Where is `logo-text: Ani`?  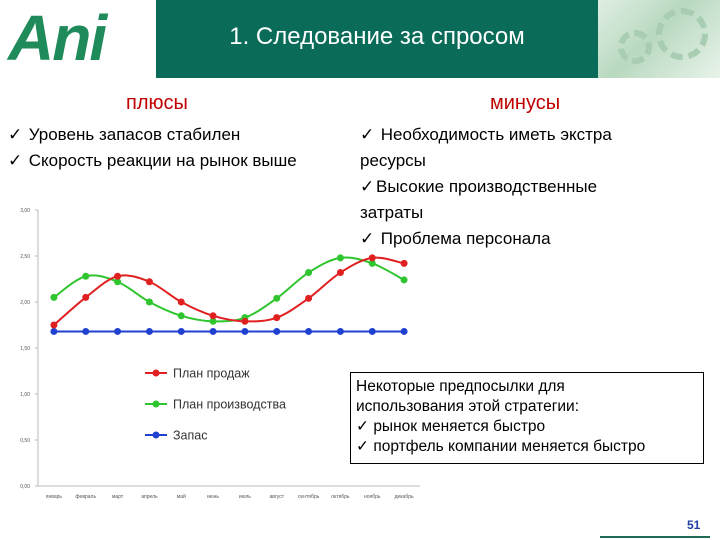
logo-text: Ani is located at coordinates (57, 38).